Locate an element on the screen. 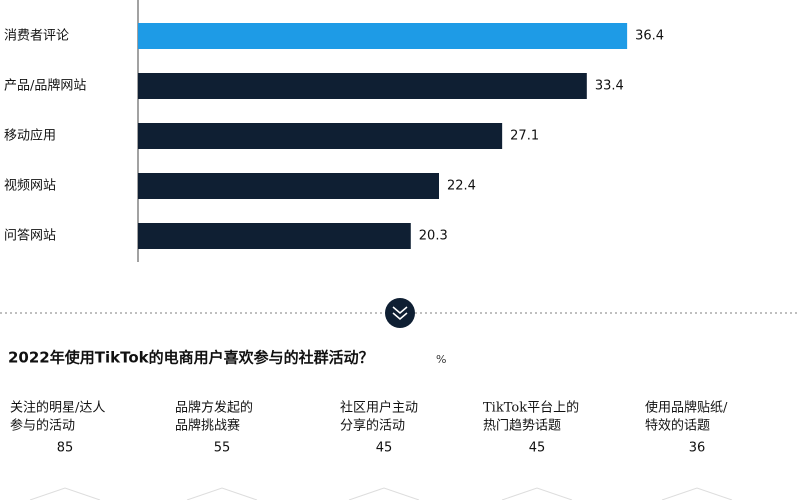 The height and width of the screenshot is (500, 800). value-label: 27.1 is located at coordinates (524, 136).